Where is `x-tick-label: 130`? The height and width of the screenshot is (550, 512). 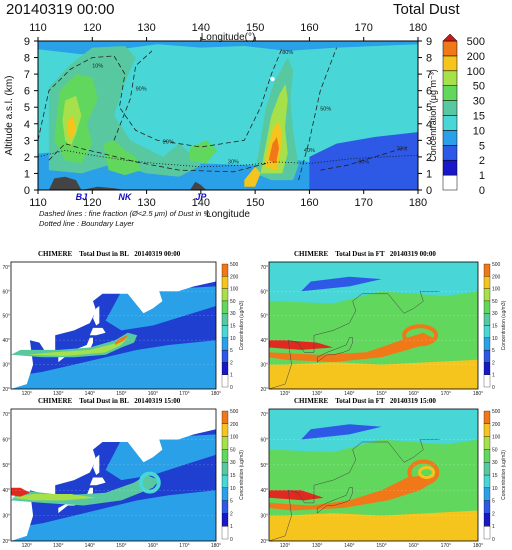 x-tick-label: 130 is located at coordinates (146, 203).